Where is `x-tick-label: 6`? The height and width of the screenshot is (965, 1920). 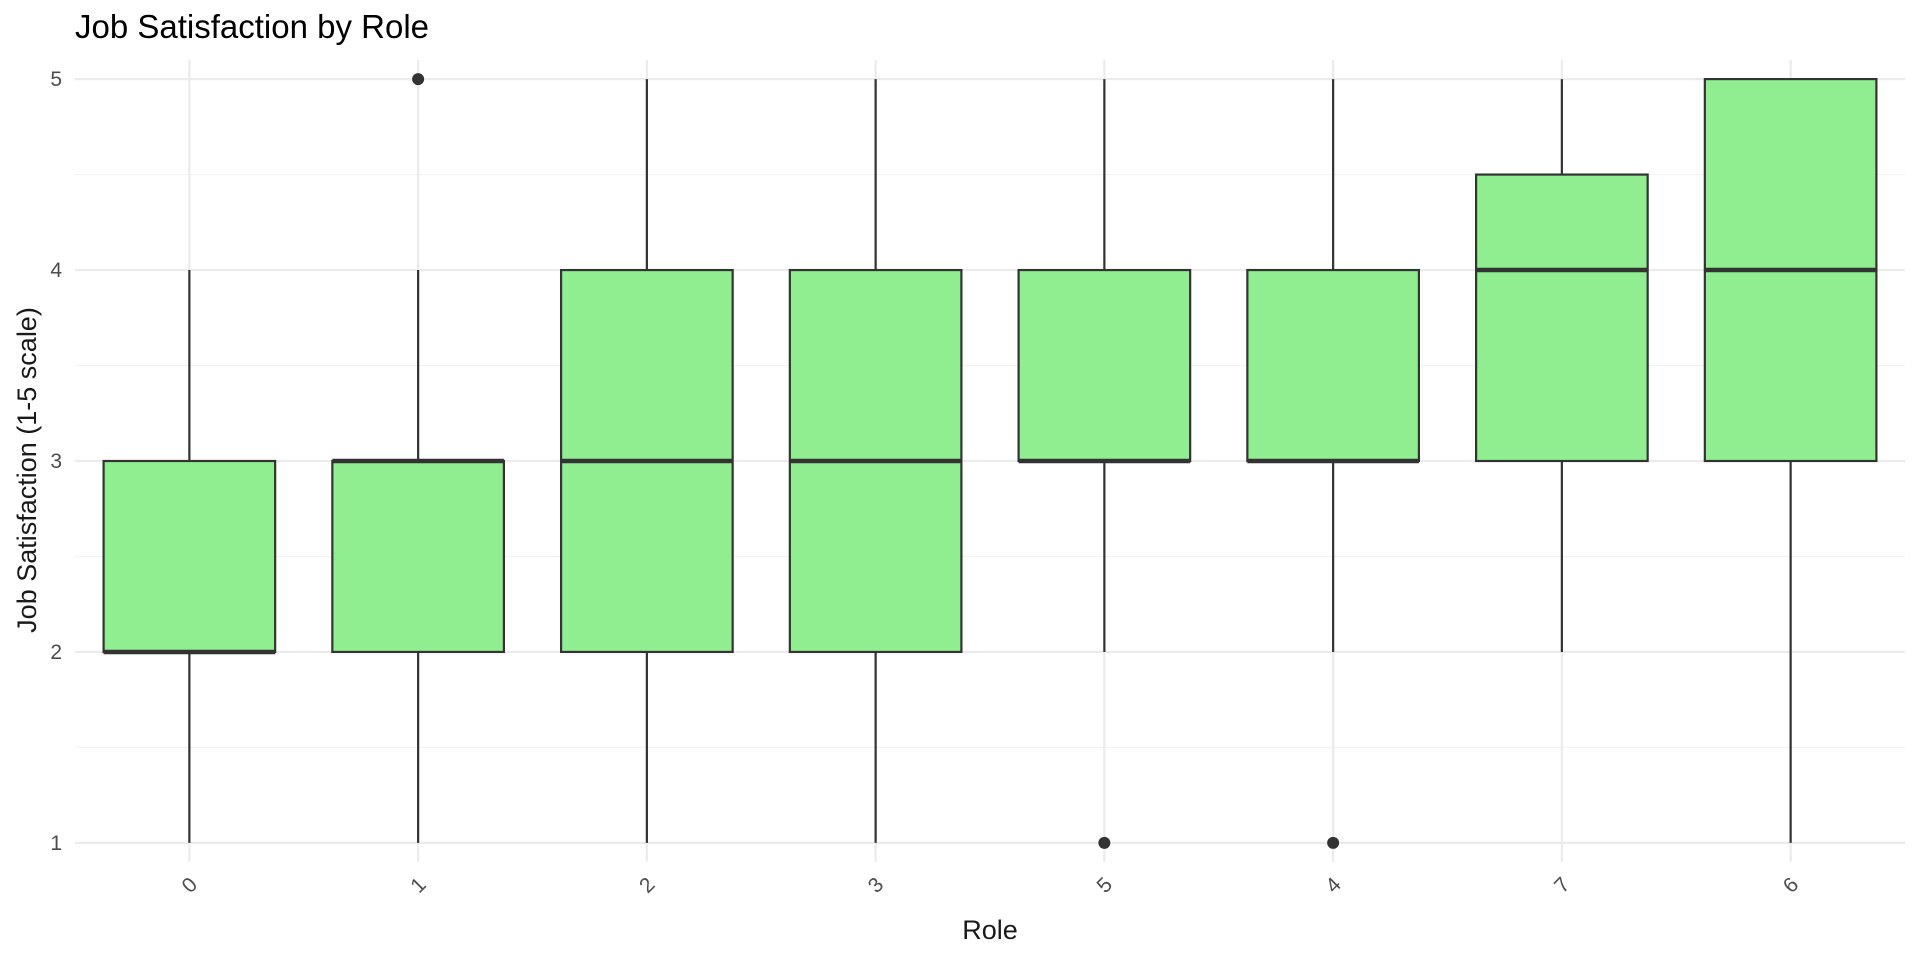
x-tick-label: 6 is located at coordinates (1791, 885).